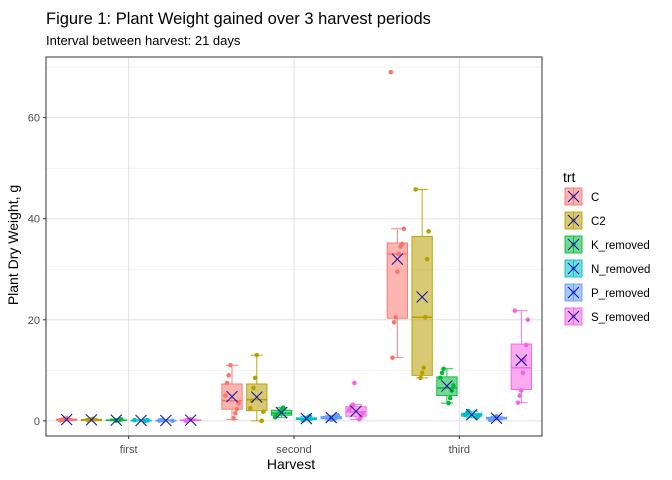  I want to click on mean-marker-c2-second, so click(256, 397).